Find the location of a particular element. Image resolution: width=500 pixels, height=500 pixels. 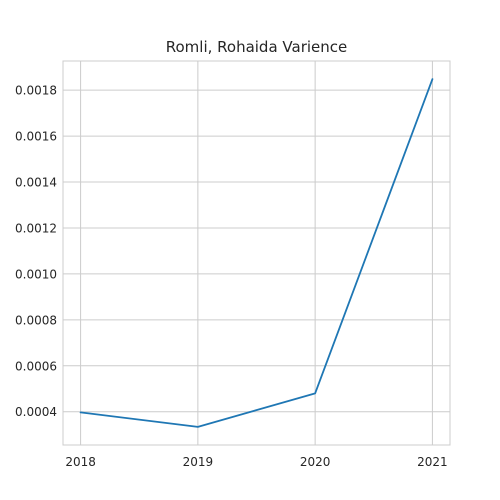

x-tick-labels: 2018 2019 2020 2021 is located at coordinates (256, 462).